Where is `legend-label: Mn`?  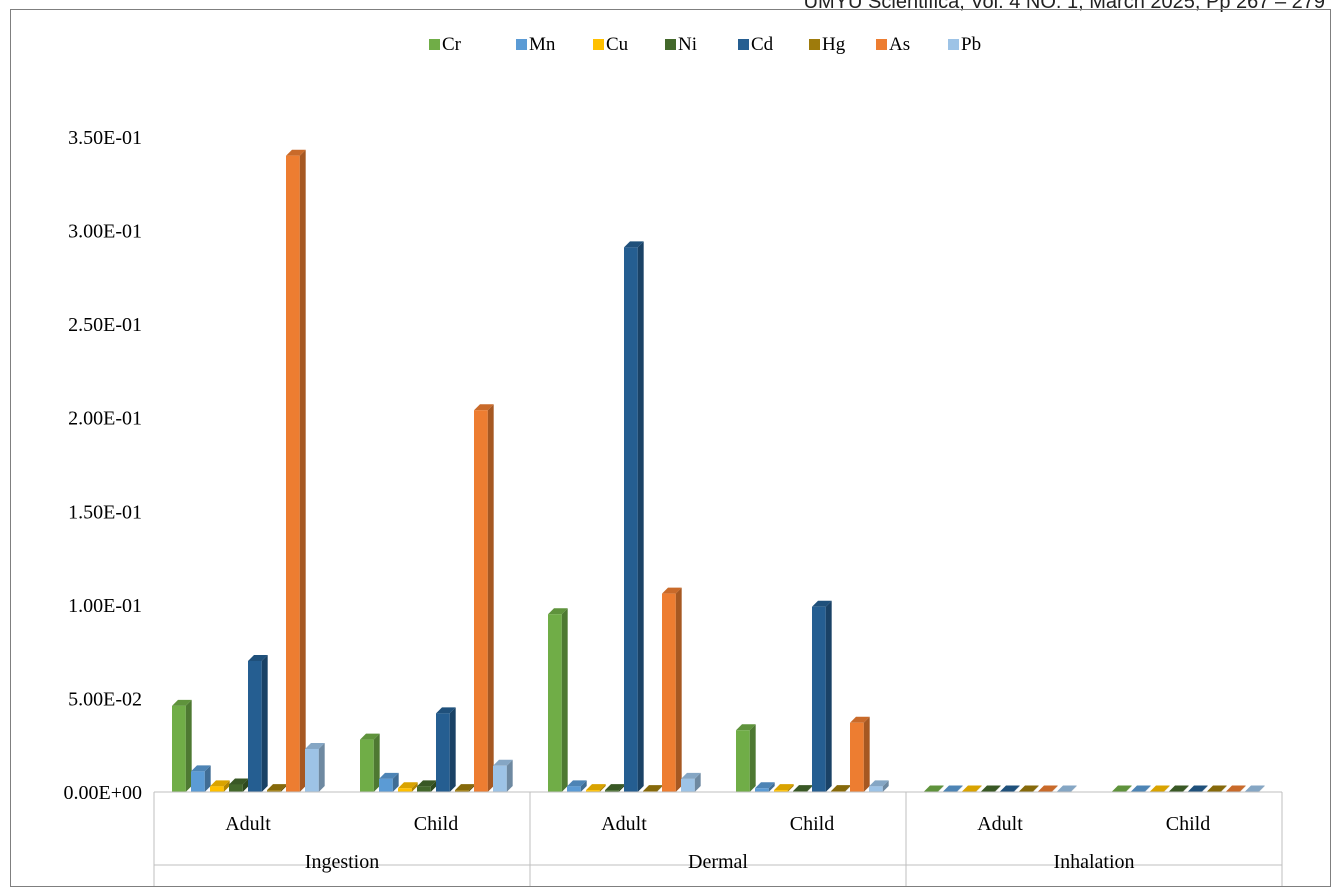 legend-label: Mn is located at coordinates (542, 44).